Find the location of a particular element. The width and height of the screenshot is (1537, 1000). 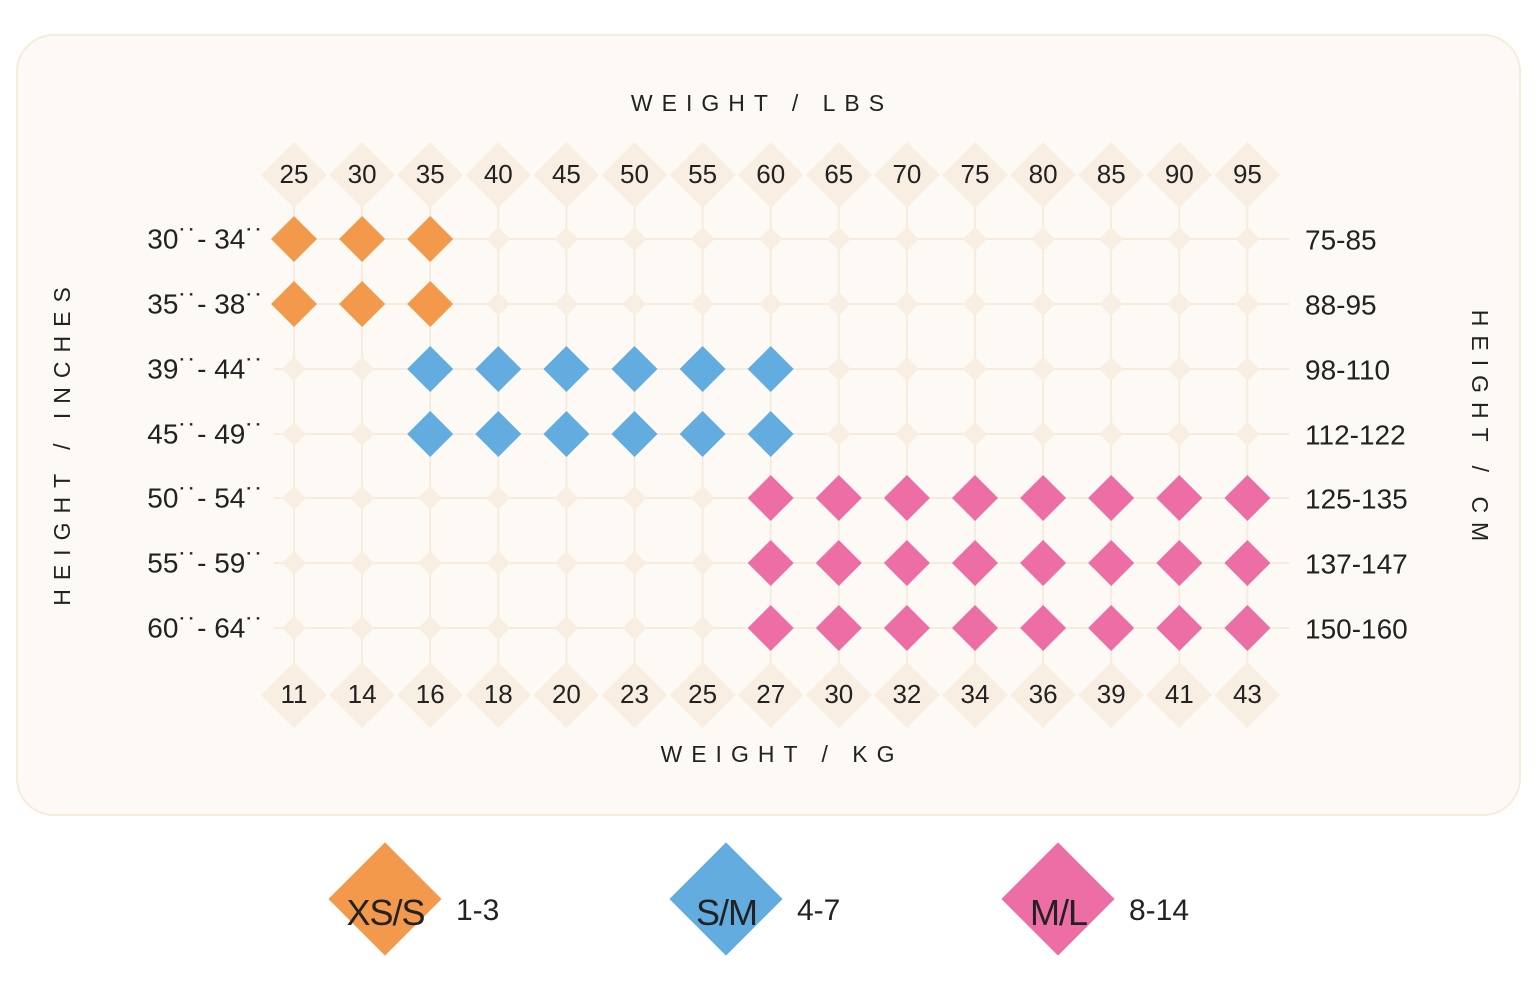

kg-tick-label: 14 is located at coordinates (362, 694).